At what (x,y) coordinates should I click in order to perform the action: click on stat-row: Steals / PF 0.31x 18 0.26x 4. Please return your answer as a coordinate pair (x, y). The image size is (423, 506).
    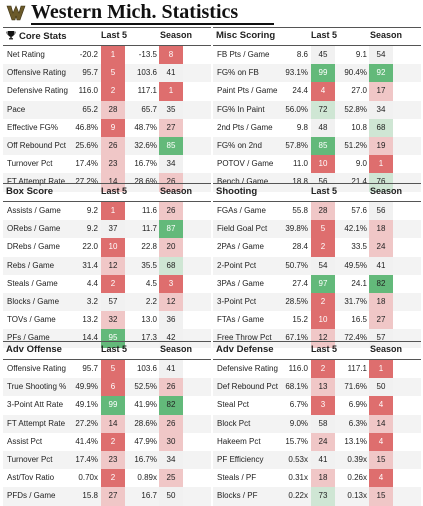
    Looking at the image, I should click on (317, 478).